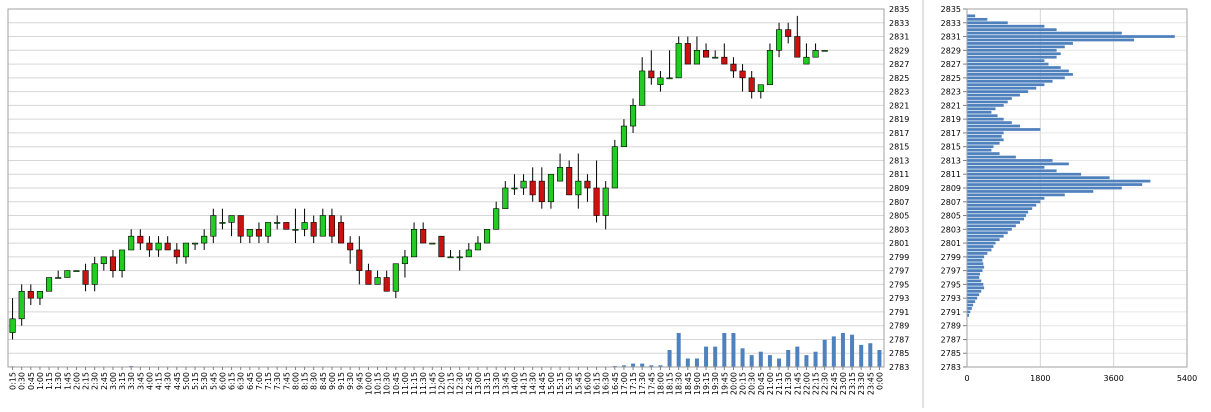 This screenshot has height=412, width=1211. I want to click on time-tick-label: 10:45, so click(396, 383).